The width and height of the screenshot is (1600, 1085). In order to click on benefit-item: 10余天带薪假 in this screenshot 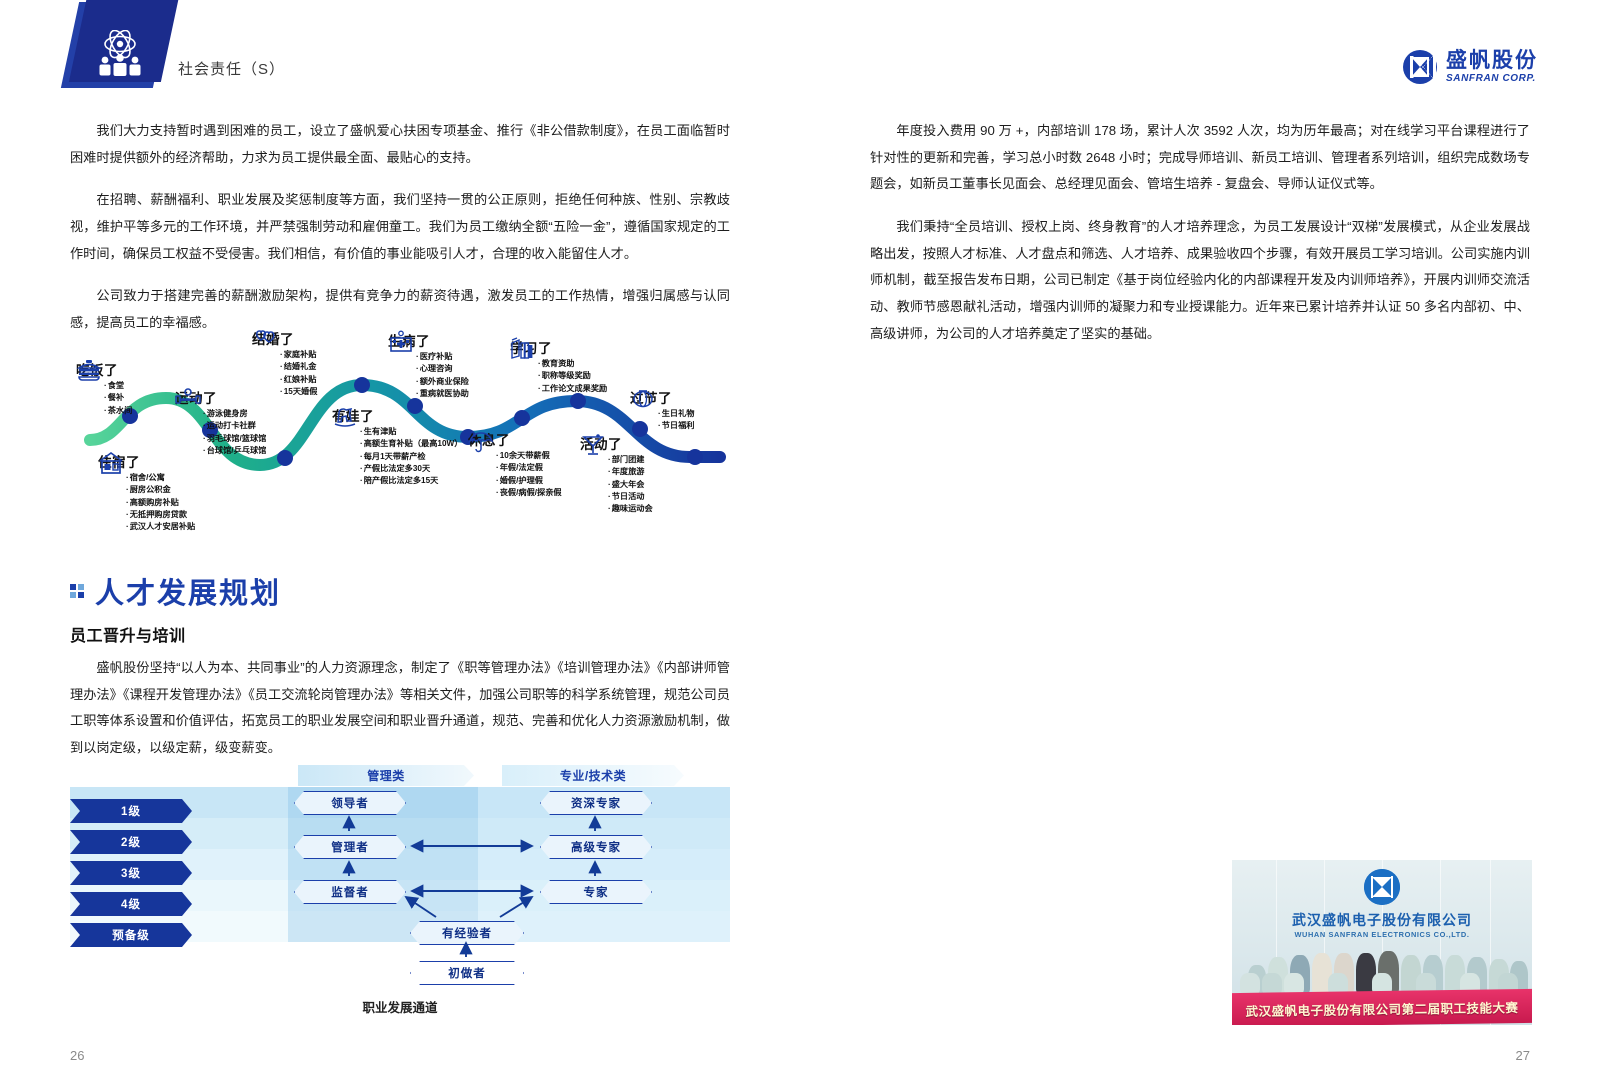, I will do `click(529, 456)`.